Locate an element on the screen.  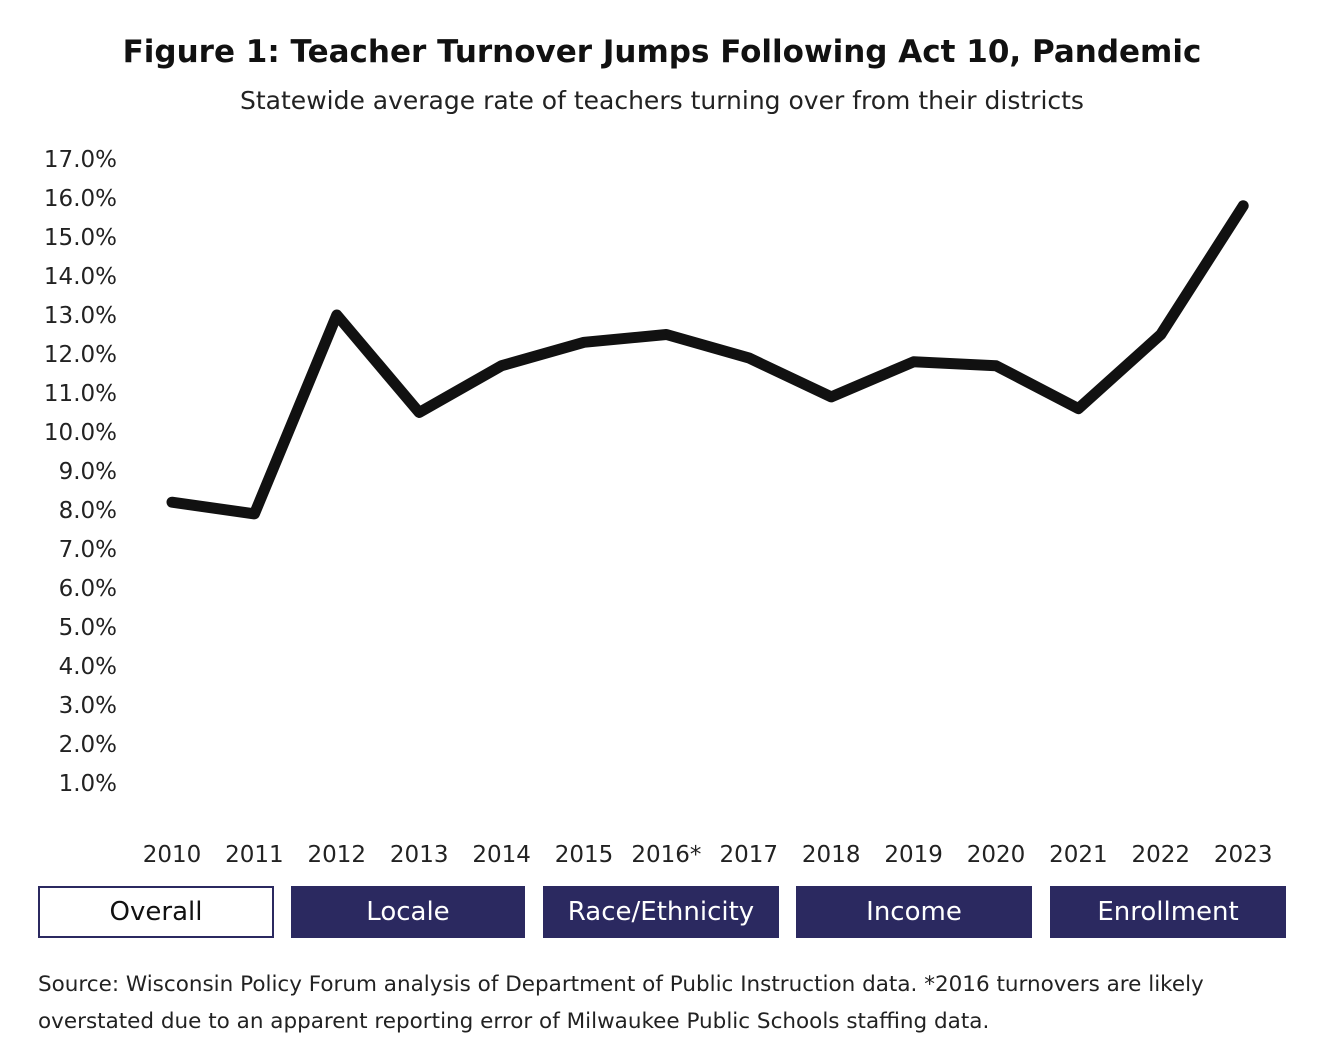
y-tick-label: 12.0% is located at coordinates (80, 355).